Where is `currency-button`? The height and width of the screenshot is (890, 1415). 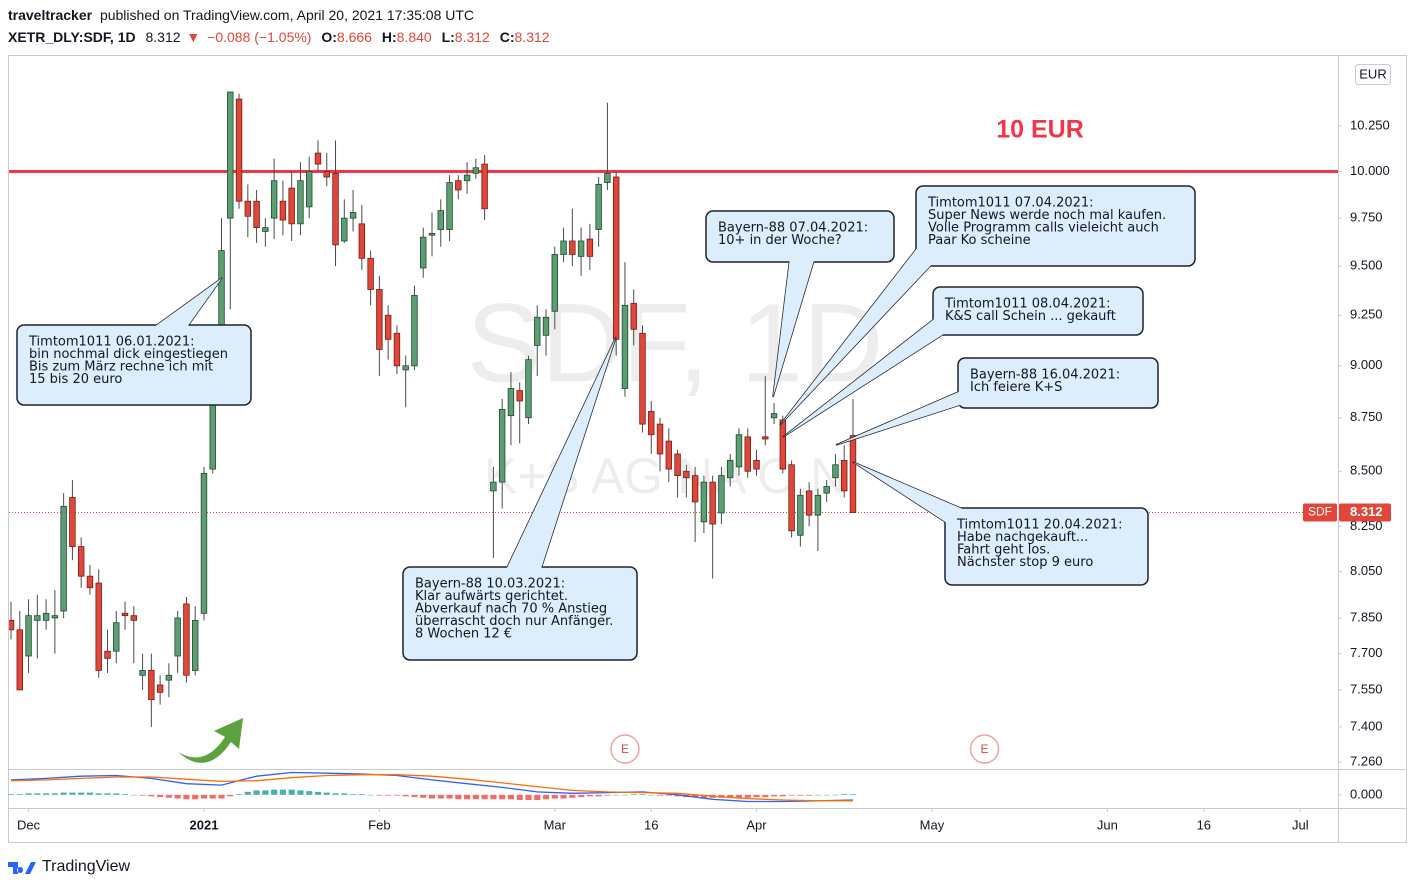
currency-button is located at coordinates (1373, 74).